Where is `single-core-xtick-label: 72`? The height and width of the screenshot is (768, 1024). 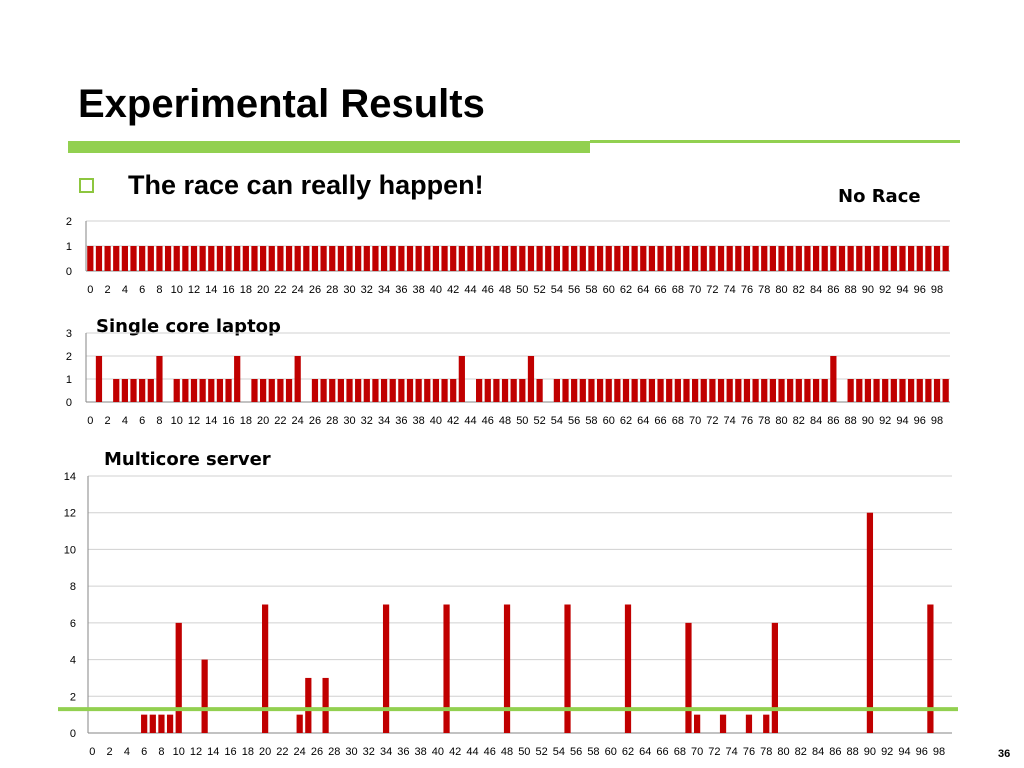 single-core-xtick-label: 72 is located at coordinates (712, 421).